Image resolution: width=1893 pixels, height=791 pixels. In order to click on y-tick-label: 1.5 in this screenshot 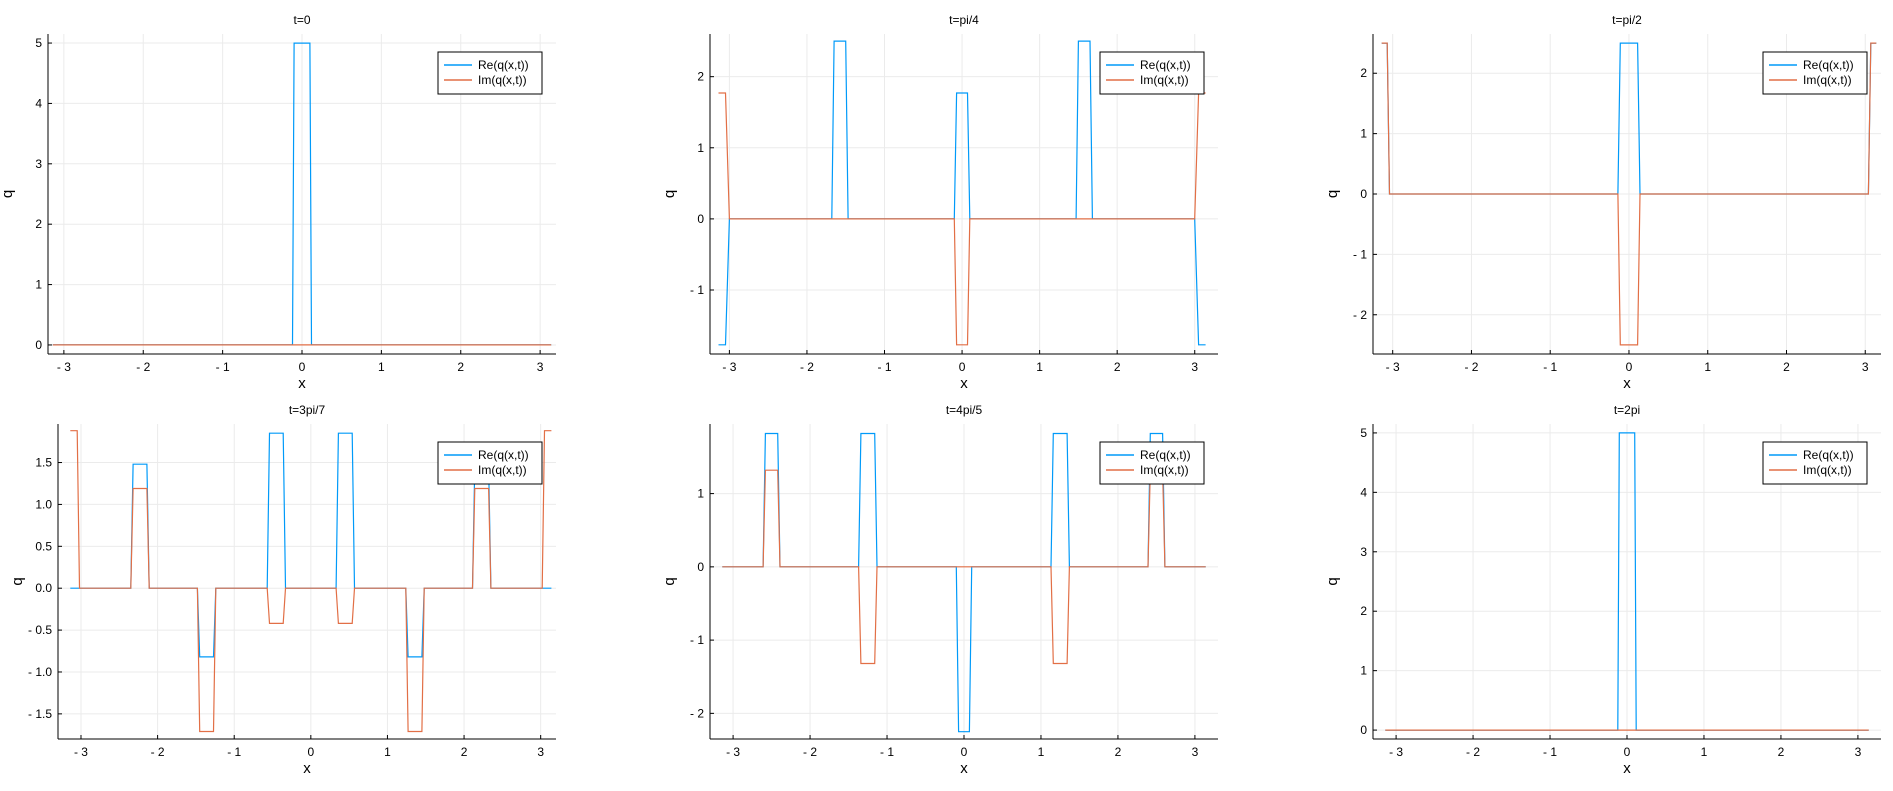, I will do `click(43, 463)`.